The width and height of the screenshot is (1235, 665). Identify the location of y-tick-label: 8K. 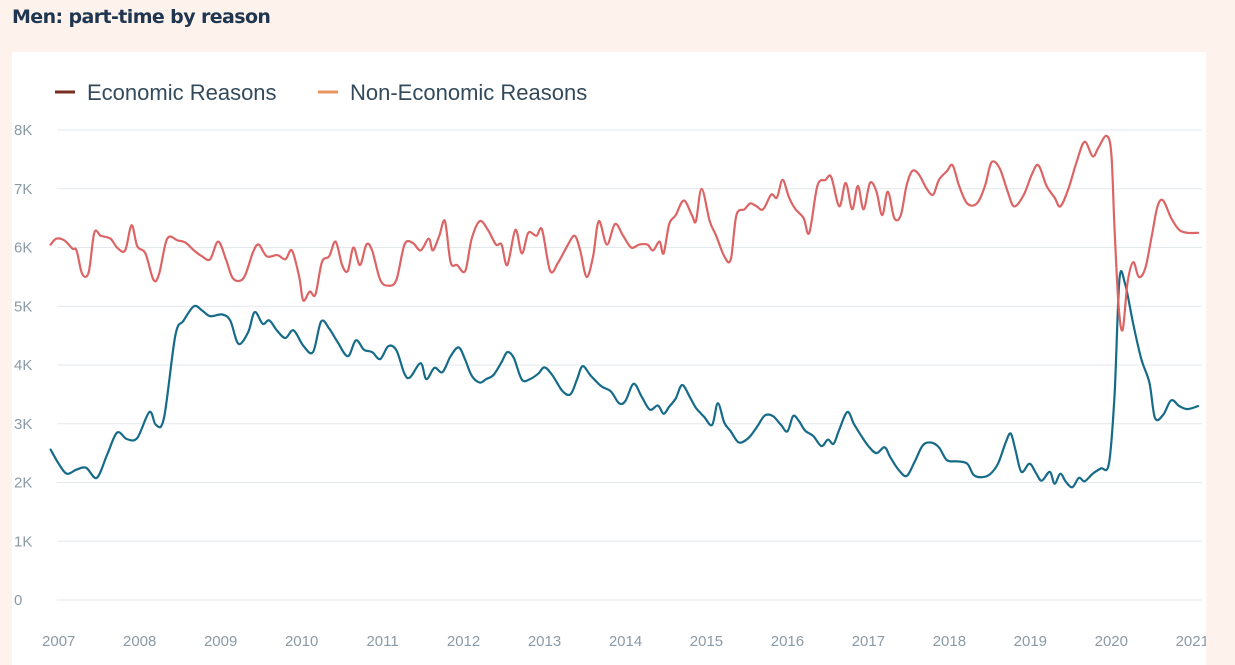
(23, 130).